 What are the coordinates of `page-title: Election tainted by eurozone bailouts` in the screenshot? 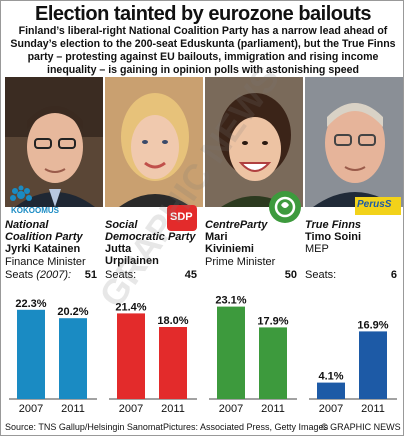 It's located at (203, 14).